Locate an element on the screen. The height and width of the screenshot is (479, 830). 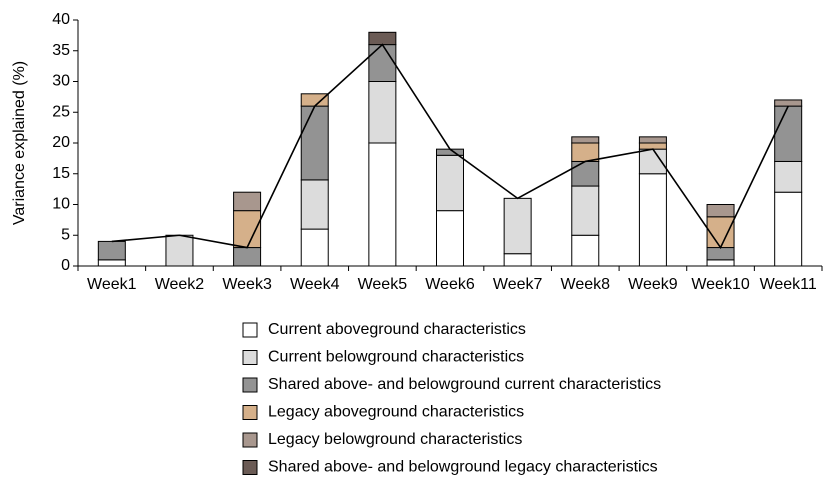
legend-label: Legacy belowground characteristics is located at coordinates (395, 439).